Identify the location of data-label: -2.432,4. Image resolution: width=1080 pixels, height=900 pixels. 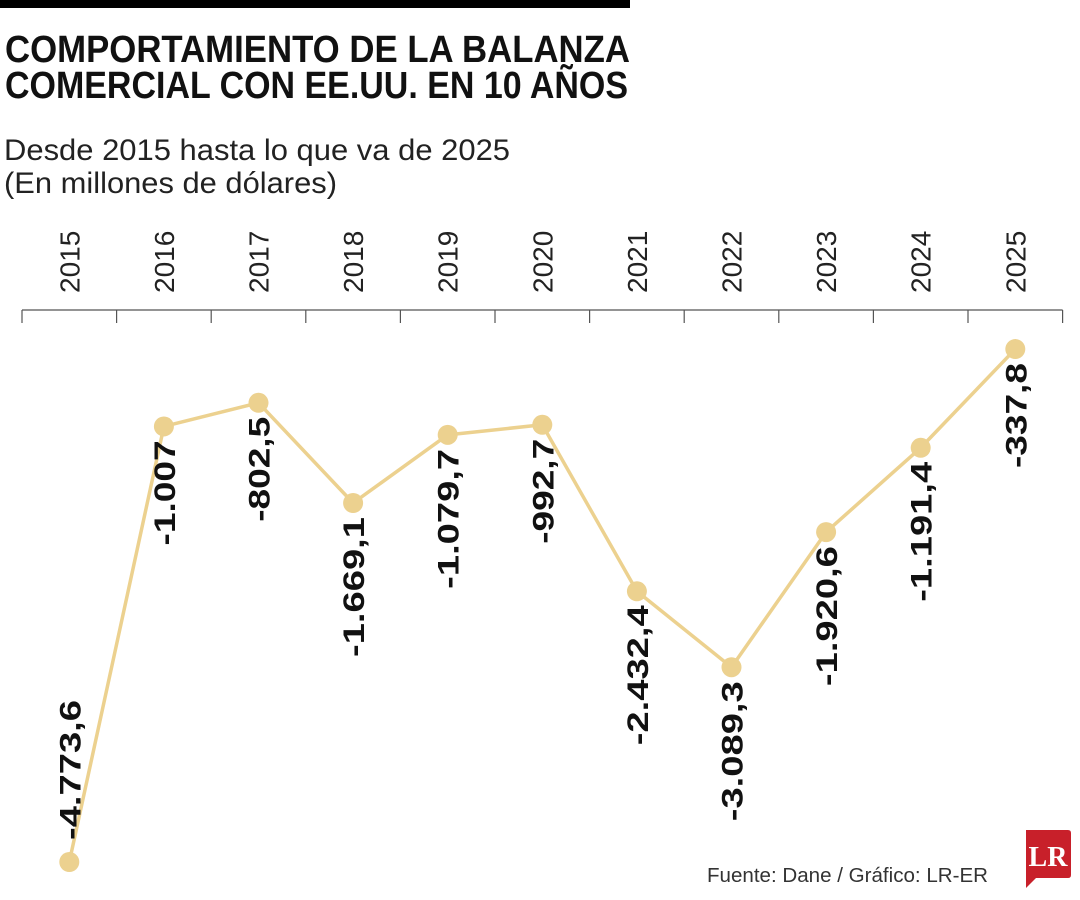
(638, 675).